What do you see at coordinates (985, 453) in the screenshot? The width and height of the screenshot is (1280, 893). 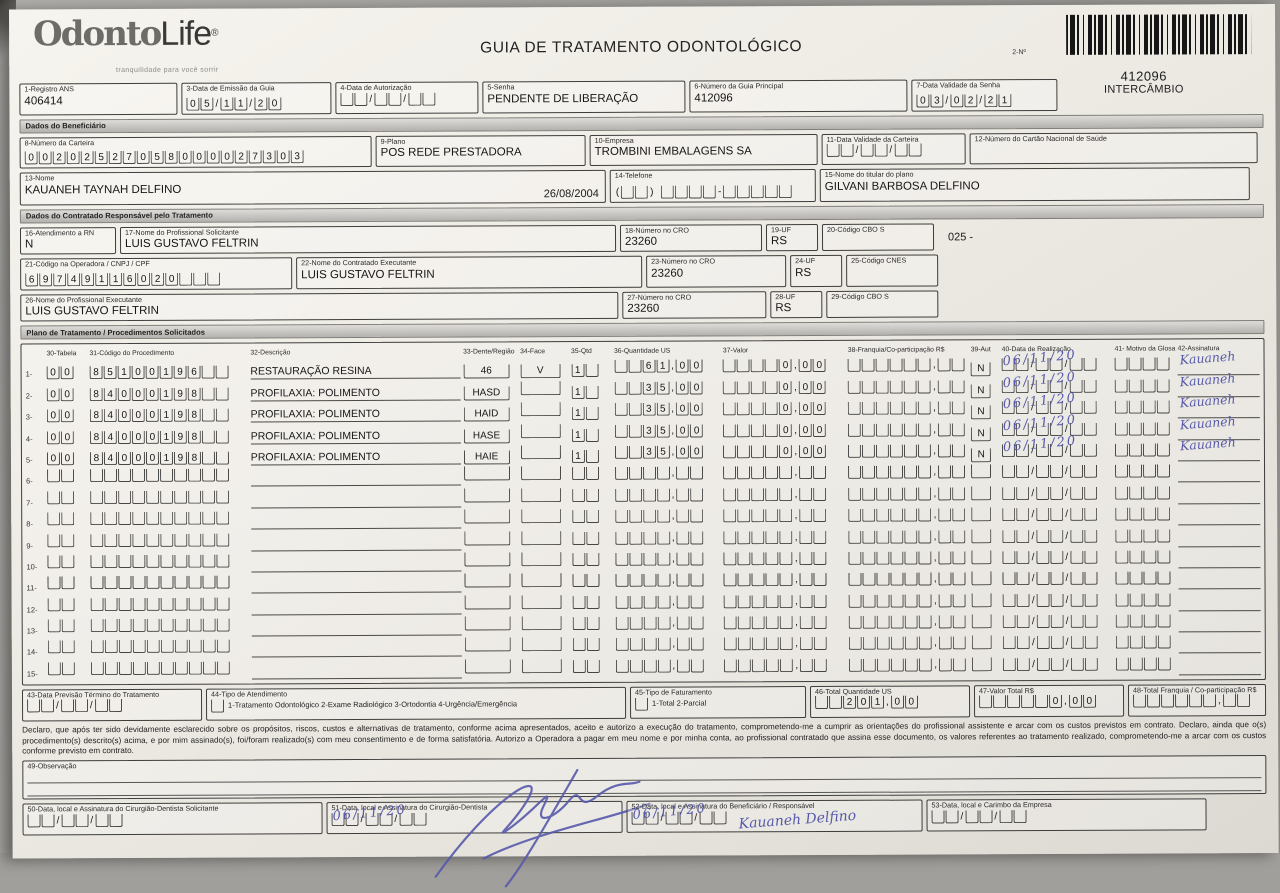 I see `proc-aut: N` at bounding box center [985, 453].